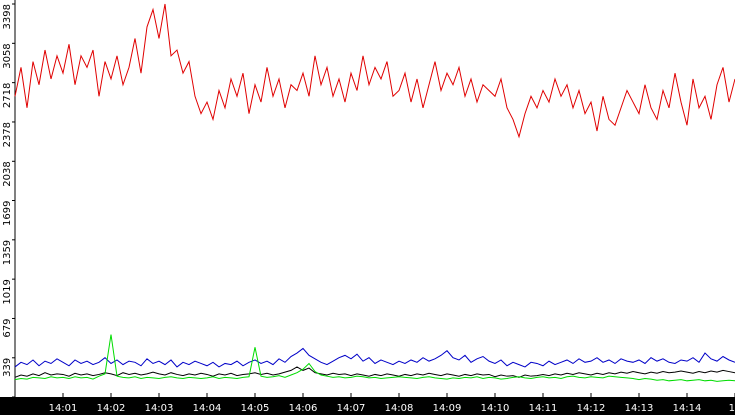 This screenshot has height=415, width=735. I want to click on y-tick-label: 339, so click(7, 367).